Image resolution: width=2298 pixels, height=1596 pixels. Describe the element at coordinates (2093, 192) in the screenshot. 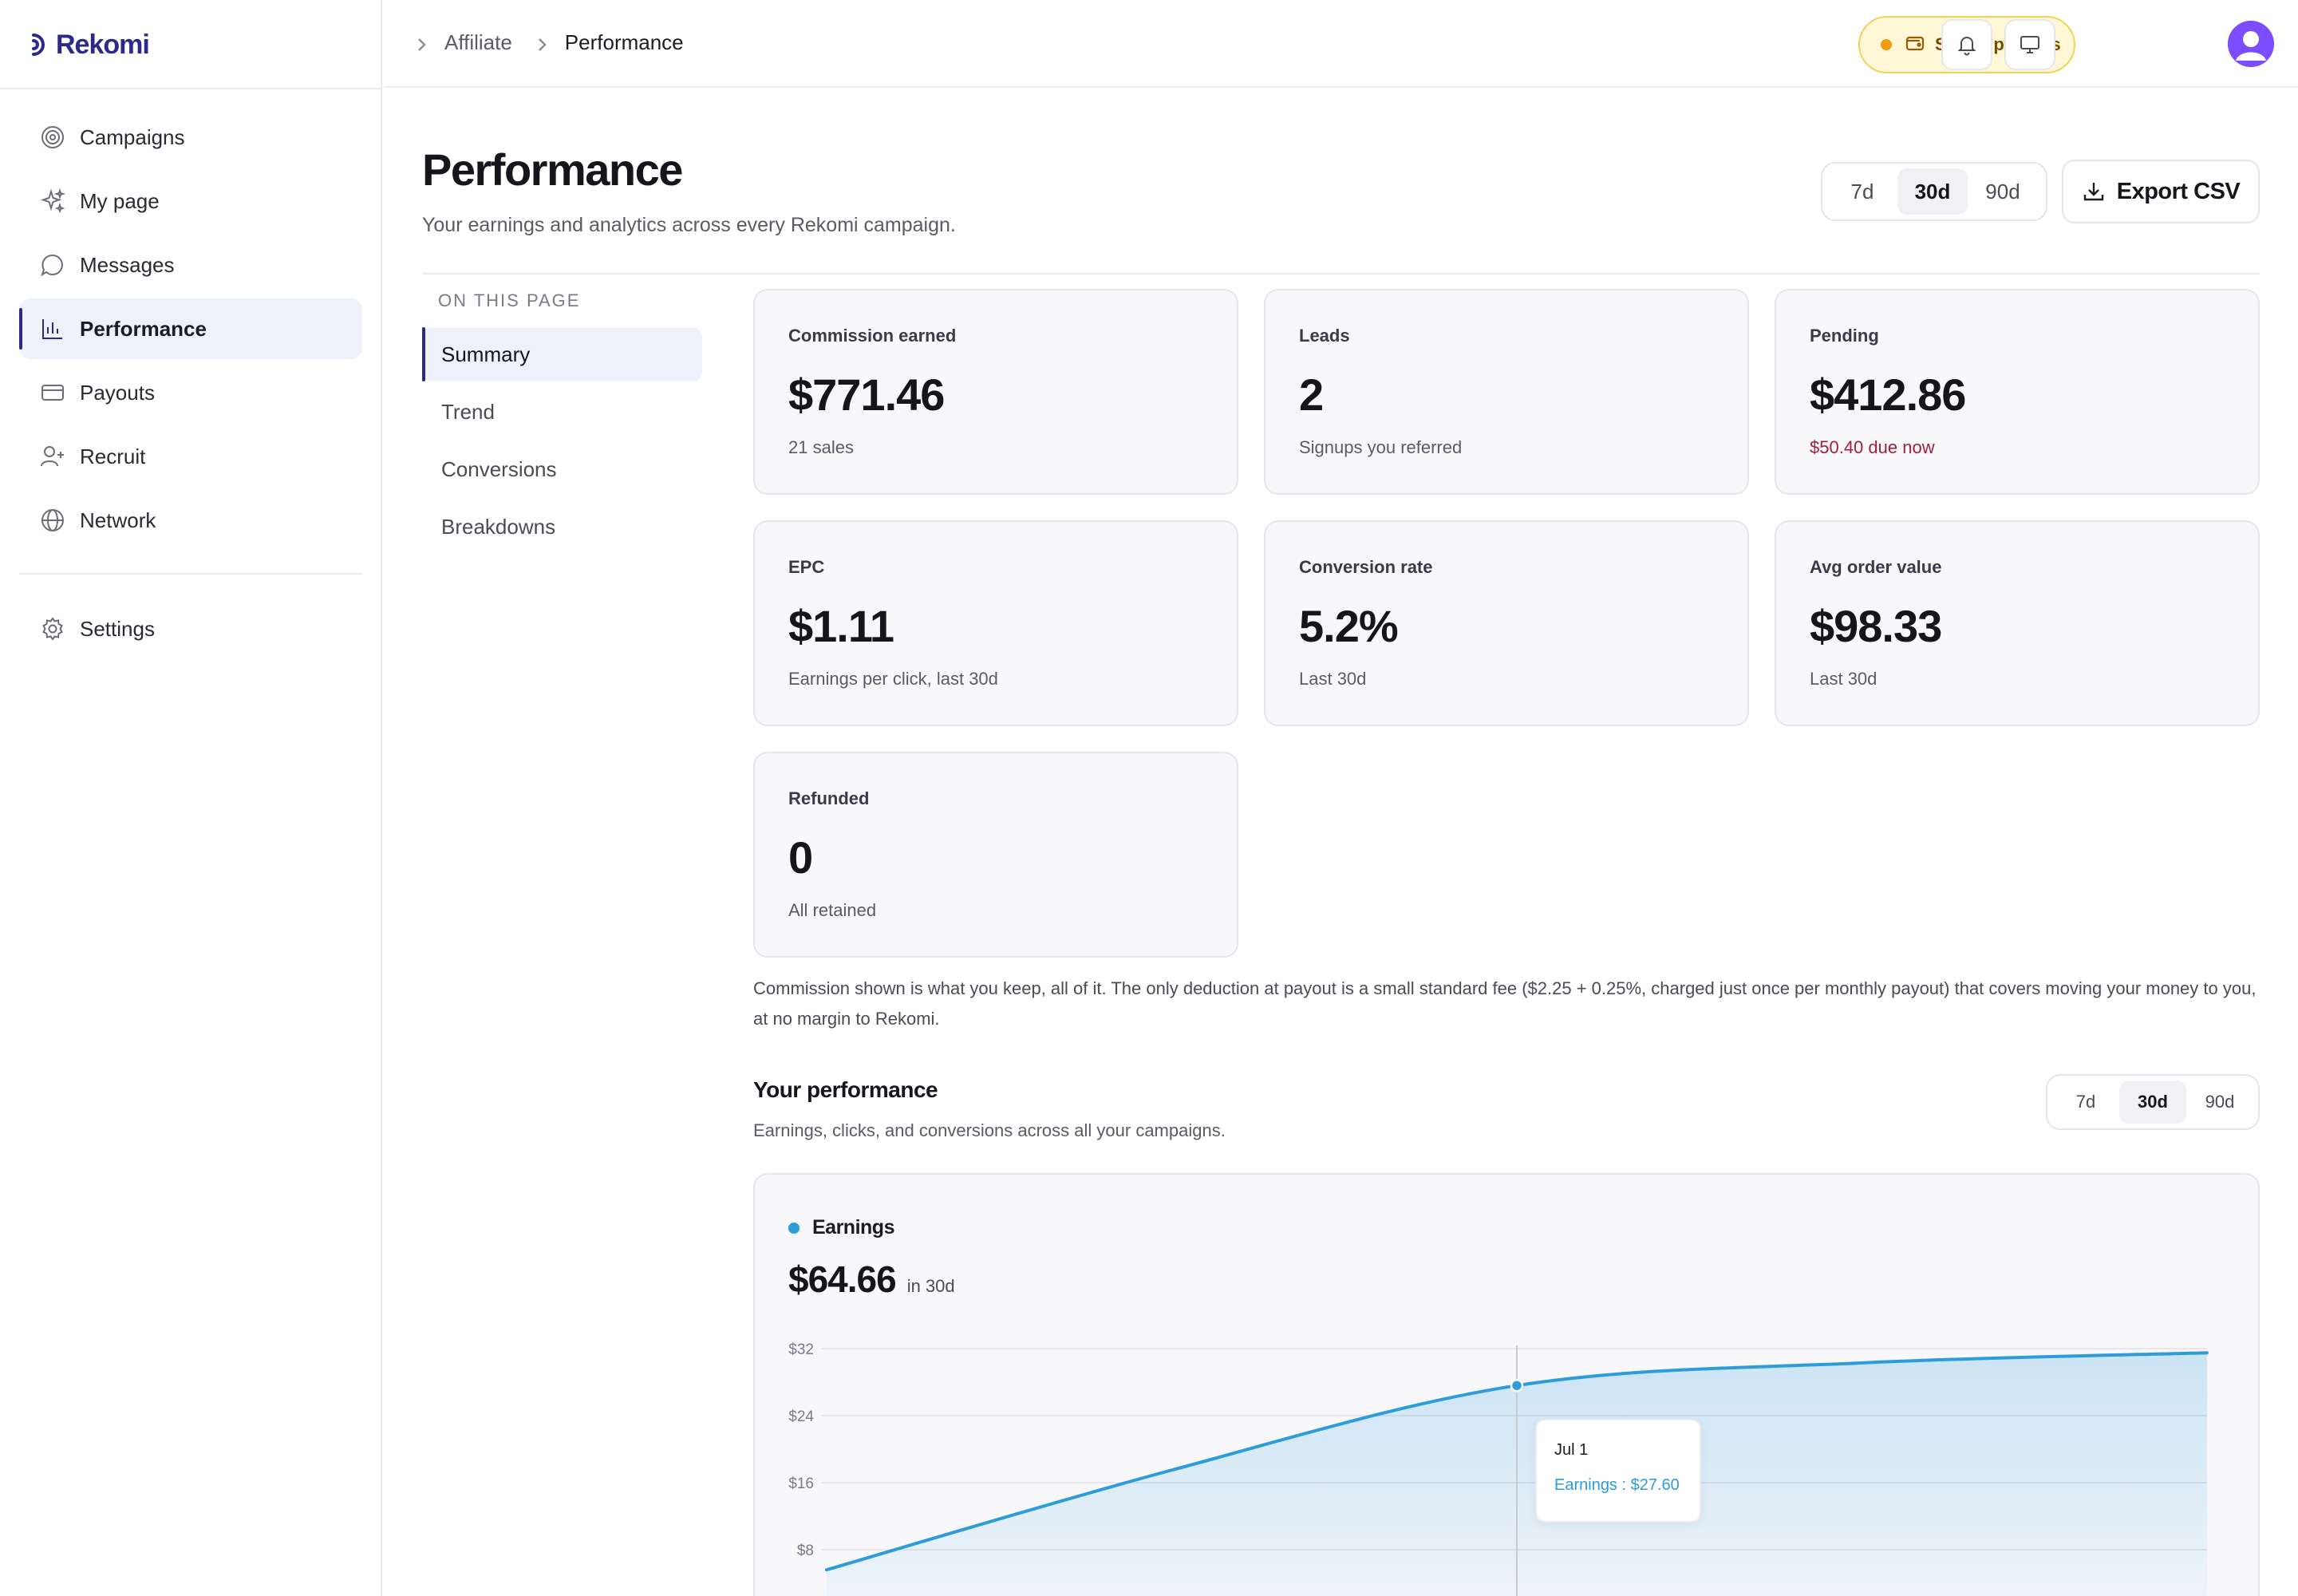

I see `download-icon` at that location.